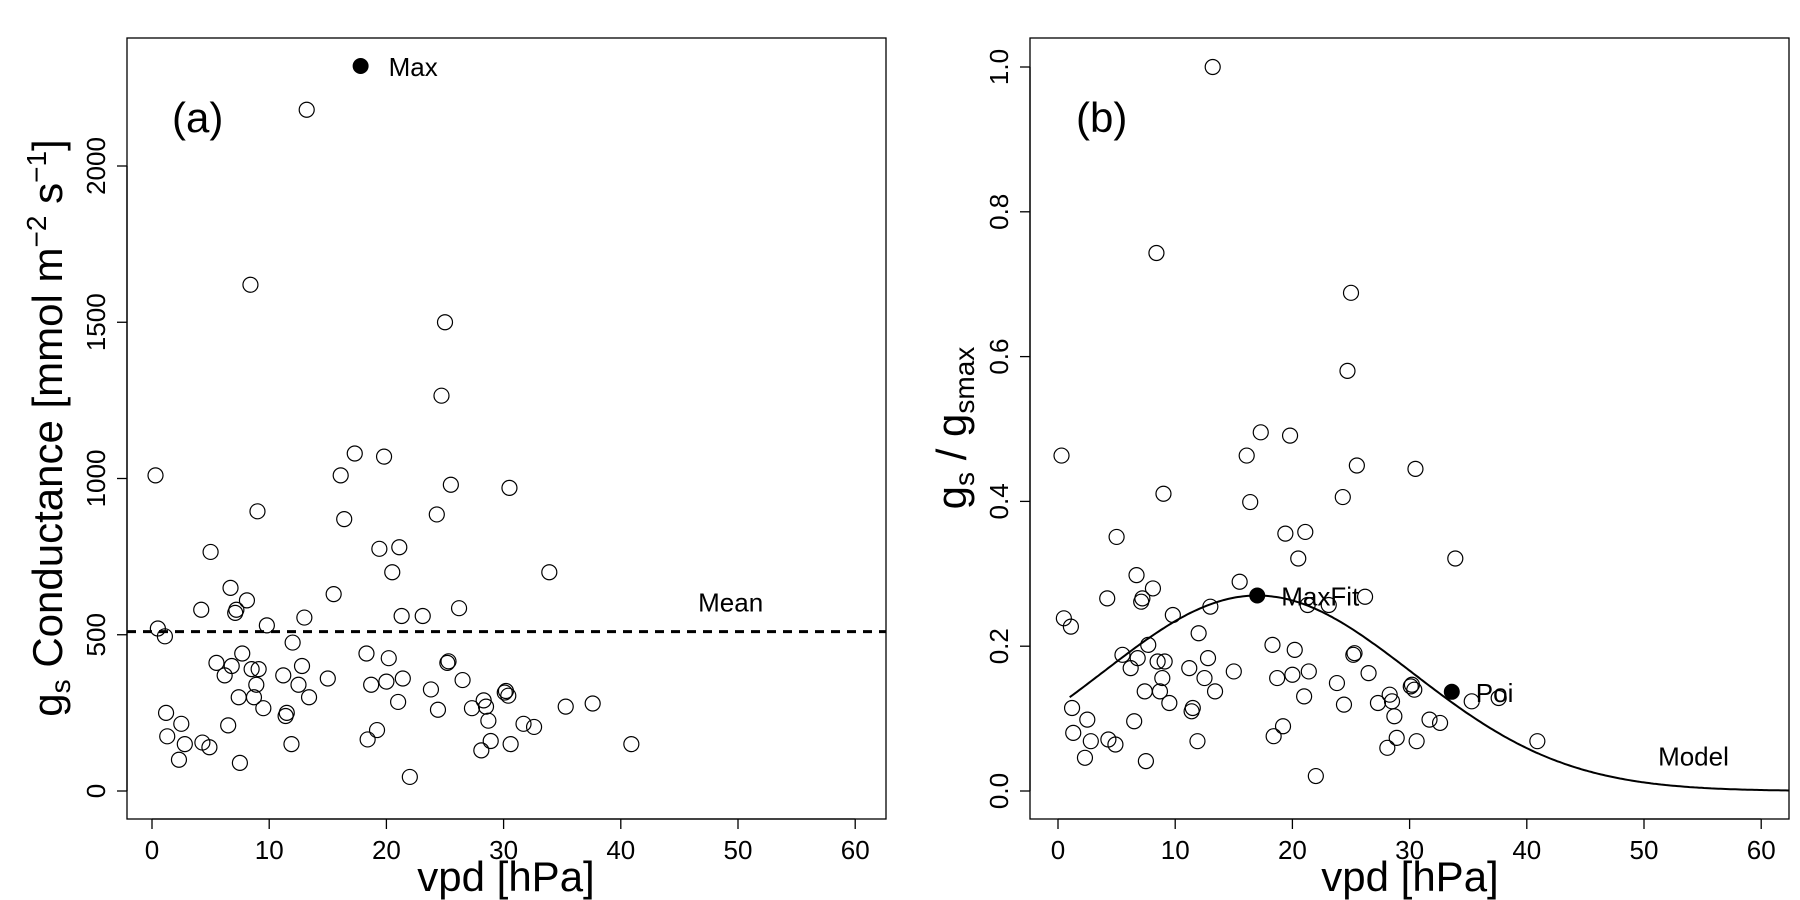  Describe the element at coordinates (505, 876) in the screenshot. I see `panel-a-x-label: vpd [hPa]` at that location.